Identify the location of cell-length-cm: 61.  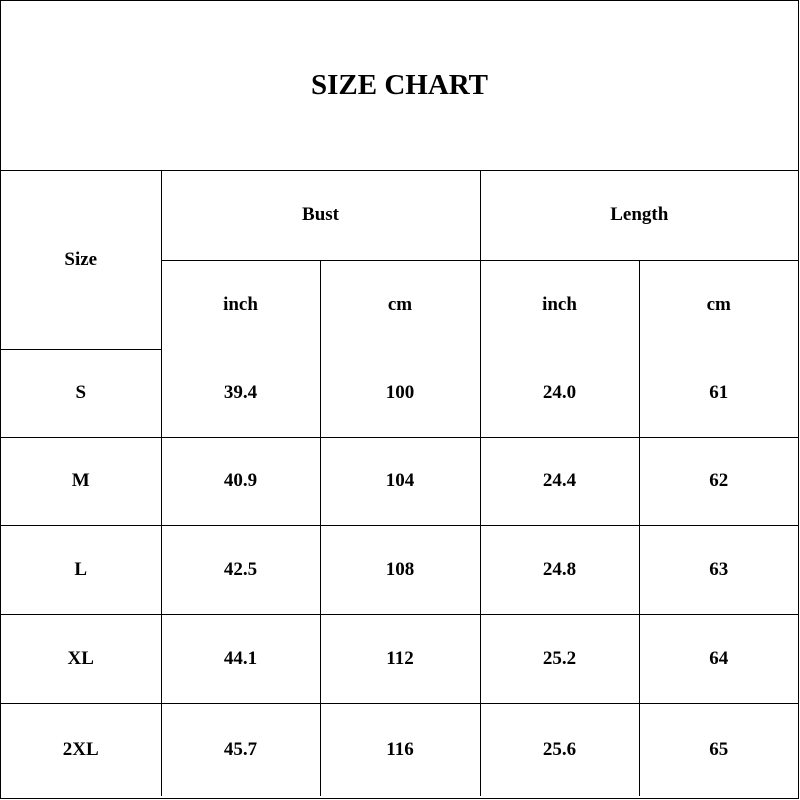
(718, 393).